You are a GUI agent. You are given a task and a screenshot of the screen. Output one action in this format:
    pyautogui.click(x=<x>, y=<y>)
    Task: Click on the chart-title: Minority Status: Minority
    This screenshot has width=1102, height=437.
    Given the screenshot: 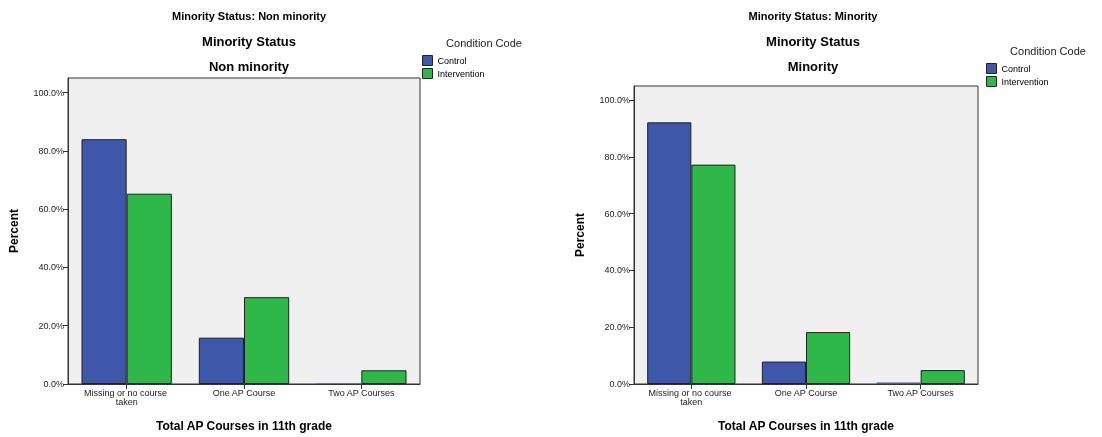 What is the action you would take?
    pyautogui.click(x=813, y=15)
    